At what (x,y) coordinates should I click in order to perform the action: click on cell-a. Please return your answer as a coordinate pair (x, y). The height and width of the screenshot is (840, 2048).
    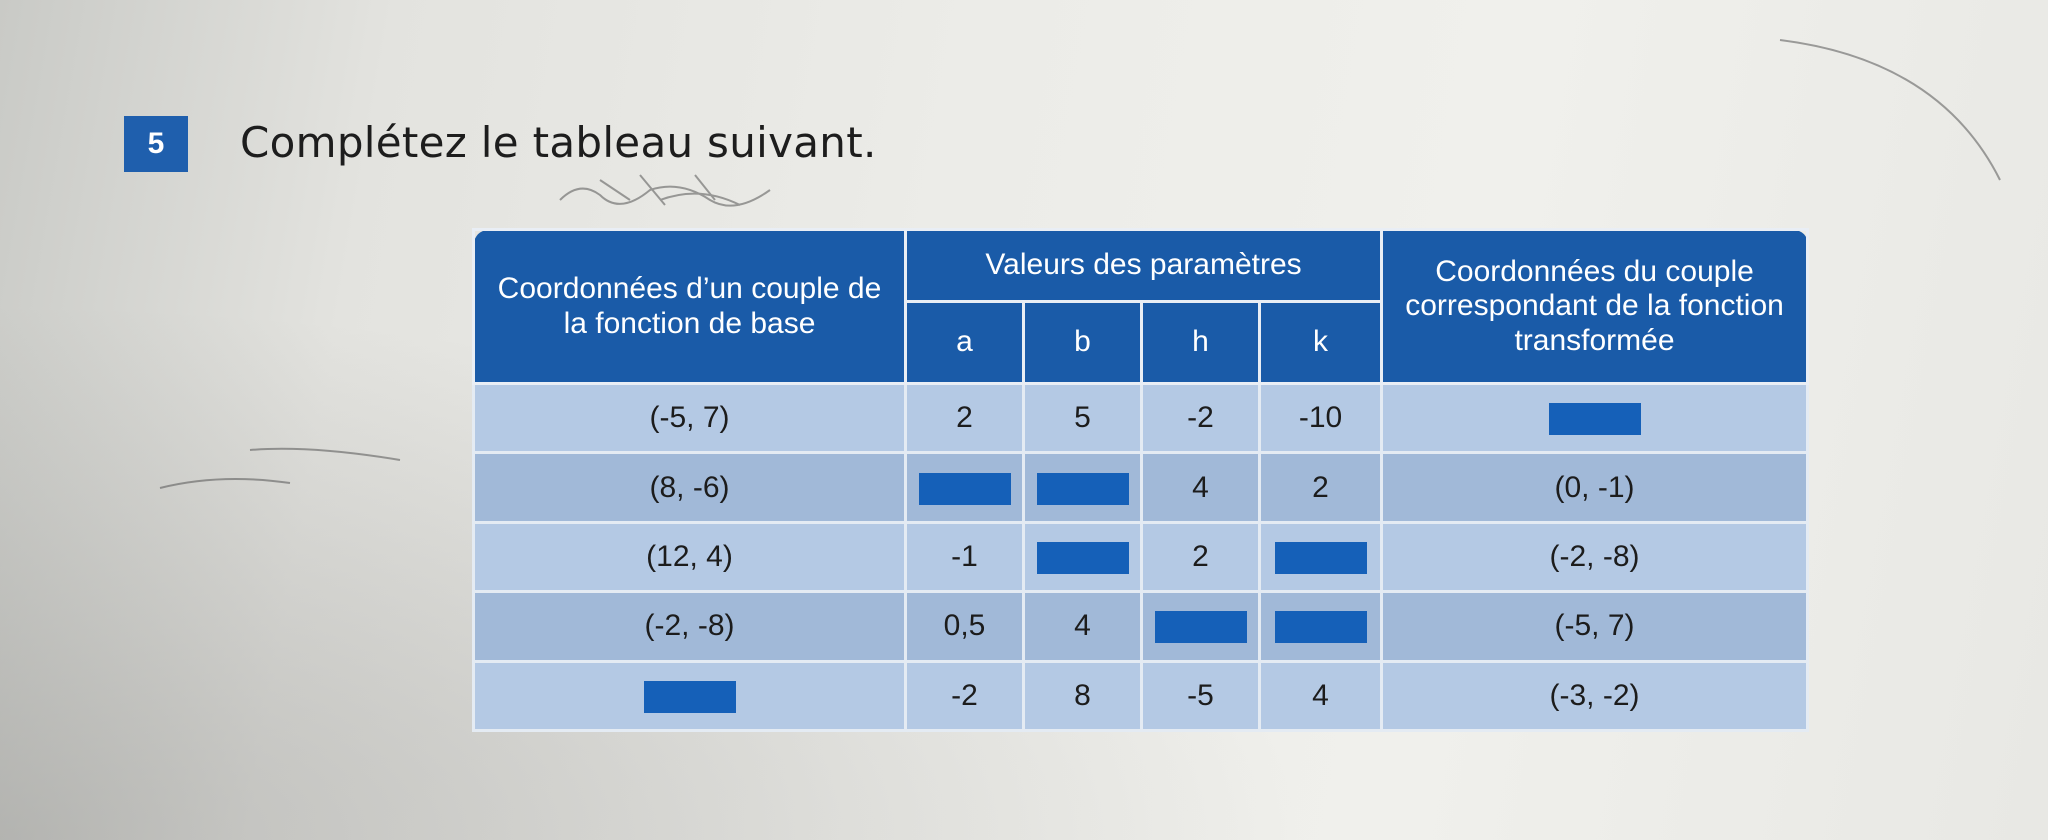
    Looking at the image, I should click on (964, 487).